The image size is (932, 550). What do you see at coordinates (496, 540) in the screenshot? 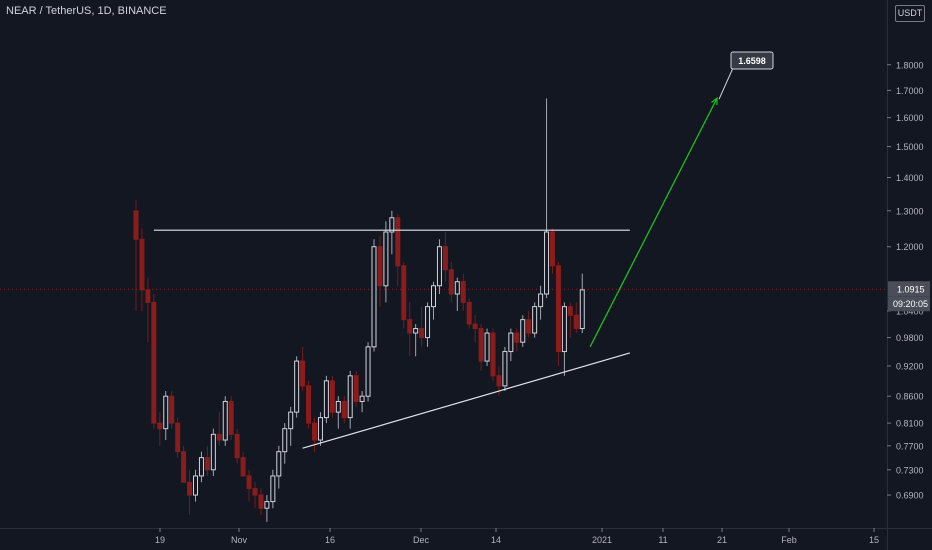
I see `x-tick-label: 14` at bounding box center [496, 540].